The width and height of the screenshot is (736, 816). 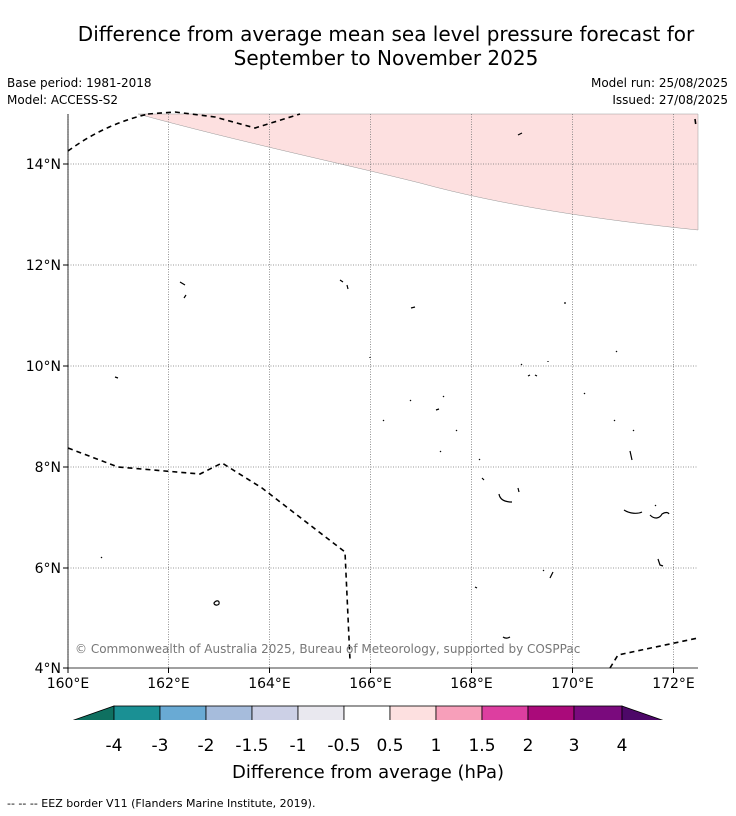 I want to click on colorbar-high-extend, so click(x=642, y=712).